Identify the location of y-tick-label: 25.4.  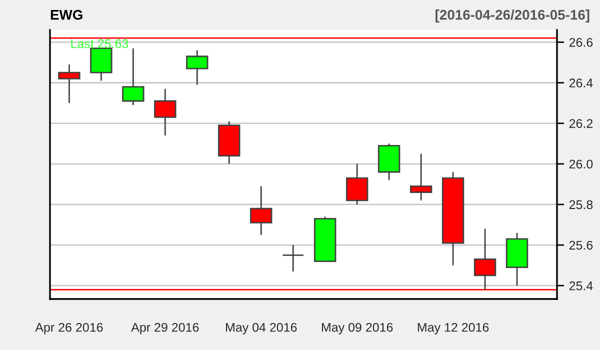
(581, 285).